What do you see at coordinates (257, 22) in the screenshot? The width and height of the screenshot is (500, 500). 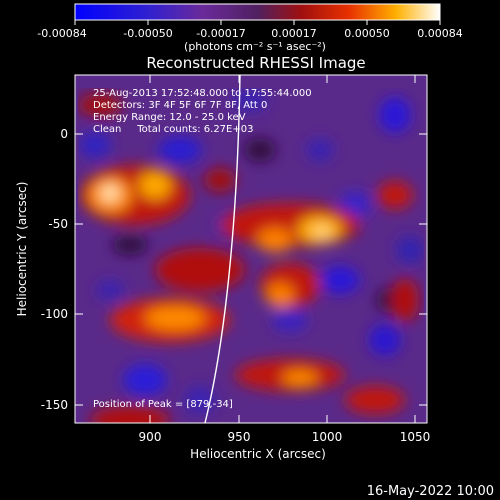 I see `colorbar-ticks` at bounding box center [257, 22].